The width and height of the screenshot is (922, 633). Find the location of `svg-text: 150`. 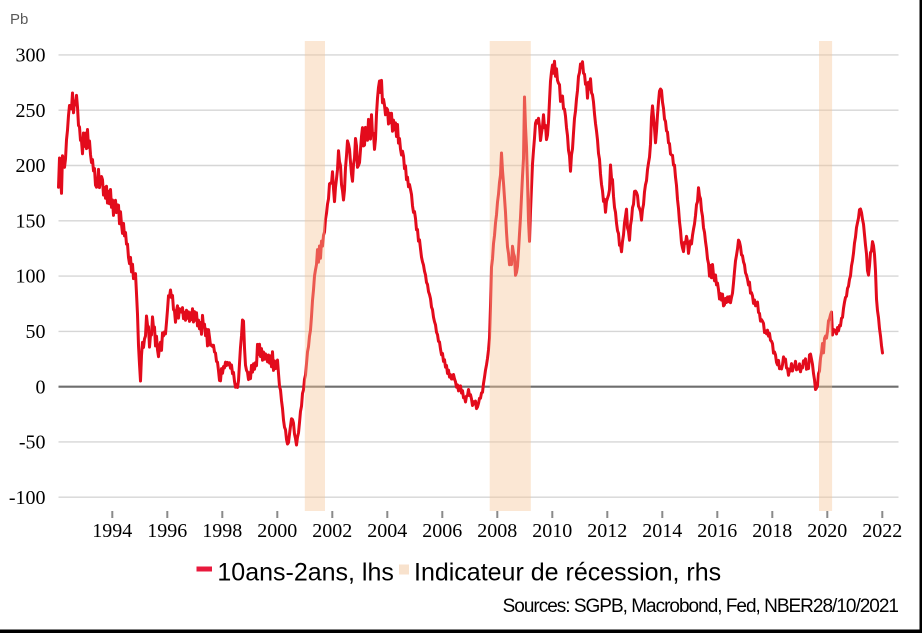

svg-text: 150 is located at coordinates (31, 221).